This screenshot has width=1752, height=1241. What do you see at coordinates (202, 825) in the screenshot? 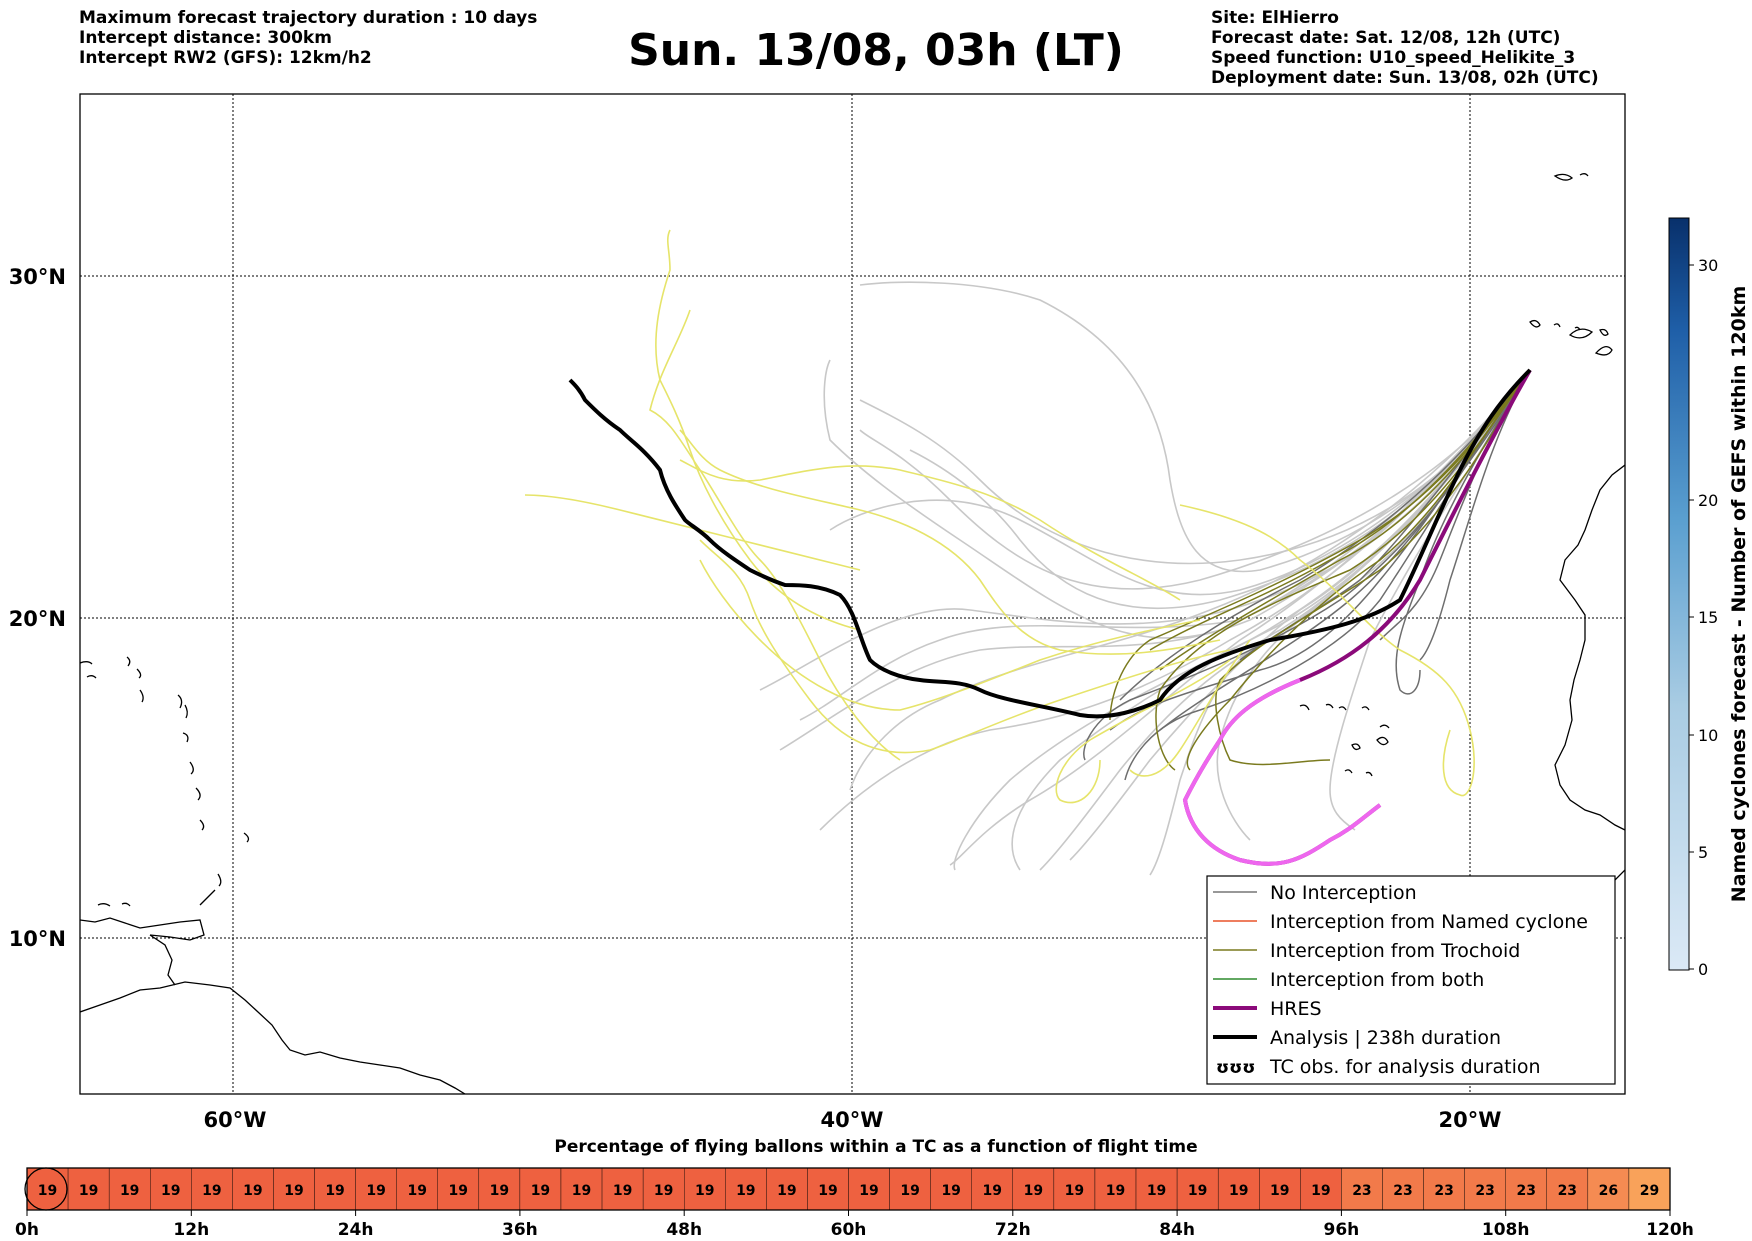
I see `st-vincent-island` at bounding box center [202, 825].